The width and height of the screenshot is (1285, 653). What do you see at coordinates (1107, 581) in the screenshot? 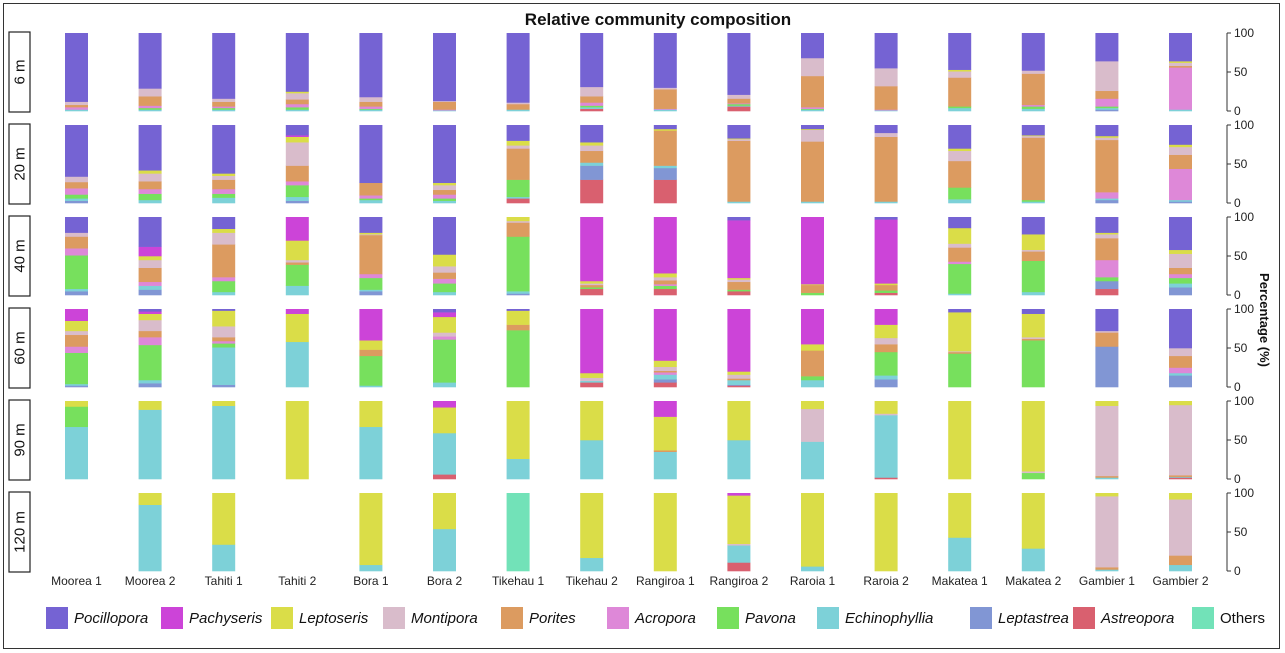
I see `x-tick-label: Gambier 1` at bounding box center [1107, 581].